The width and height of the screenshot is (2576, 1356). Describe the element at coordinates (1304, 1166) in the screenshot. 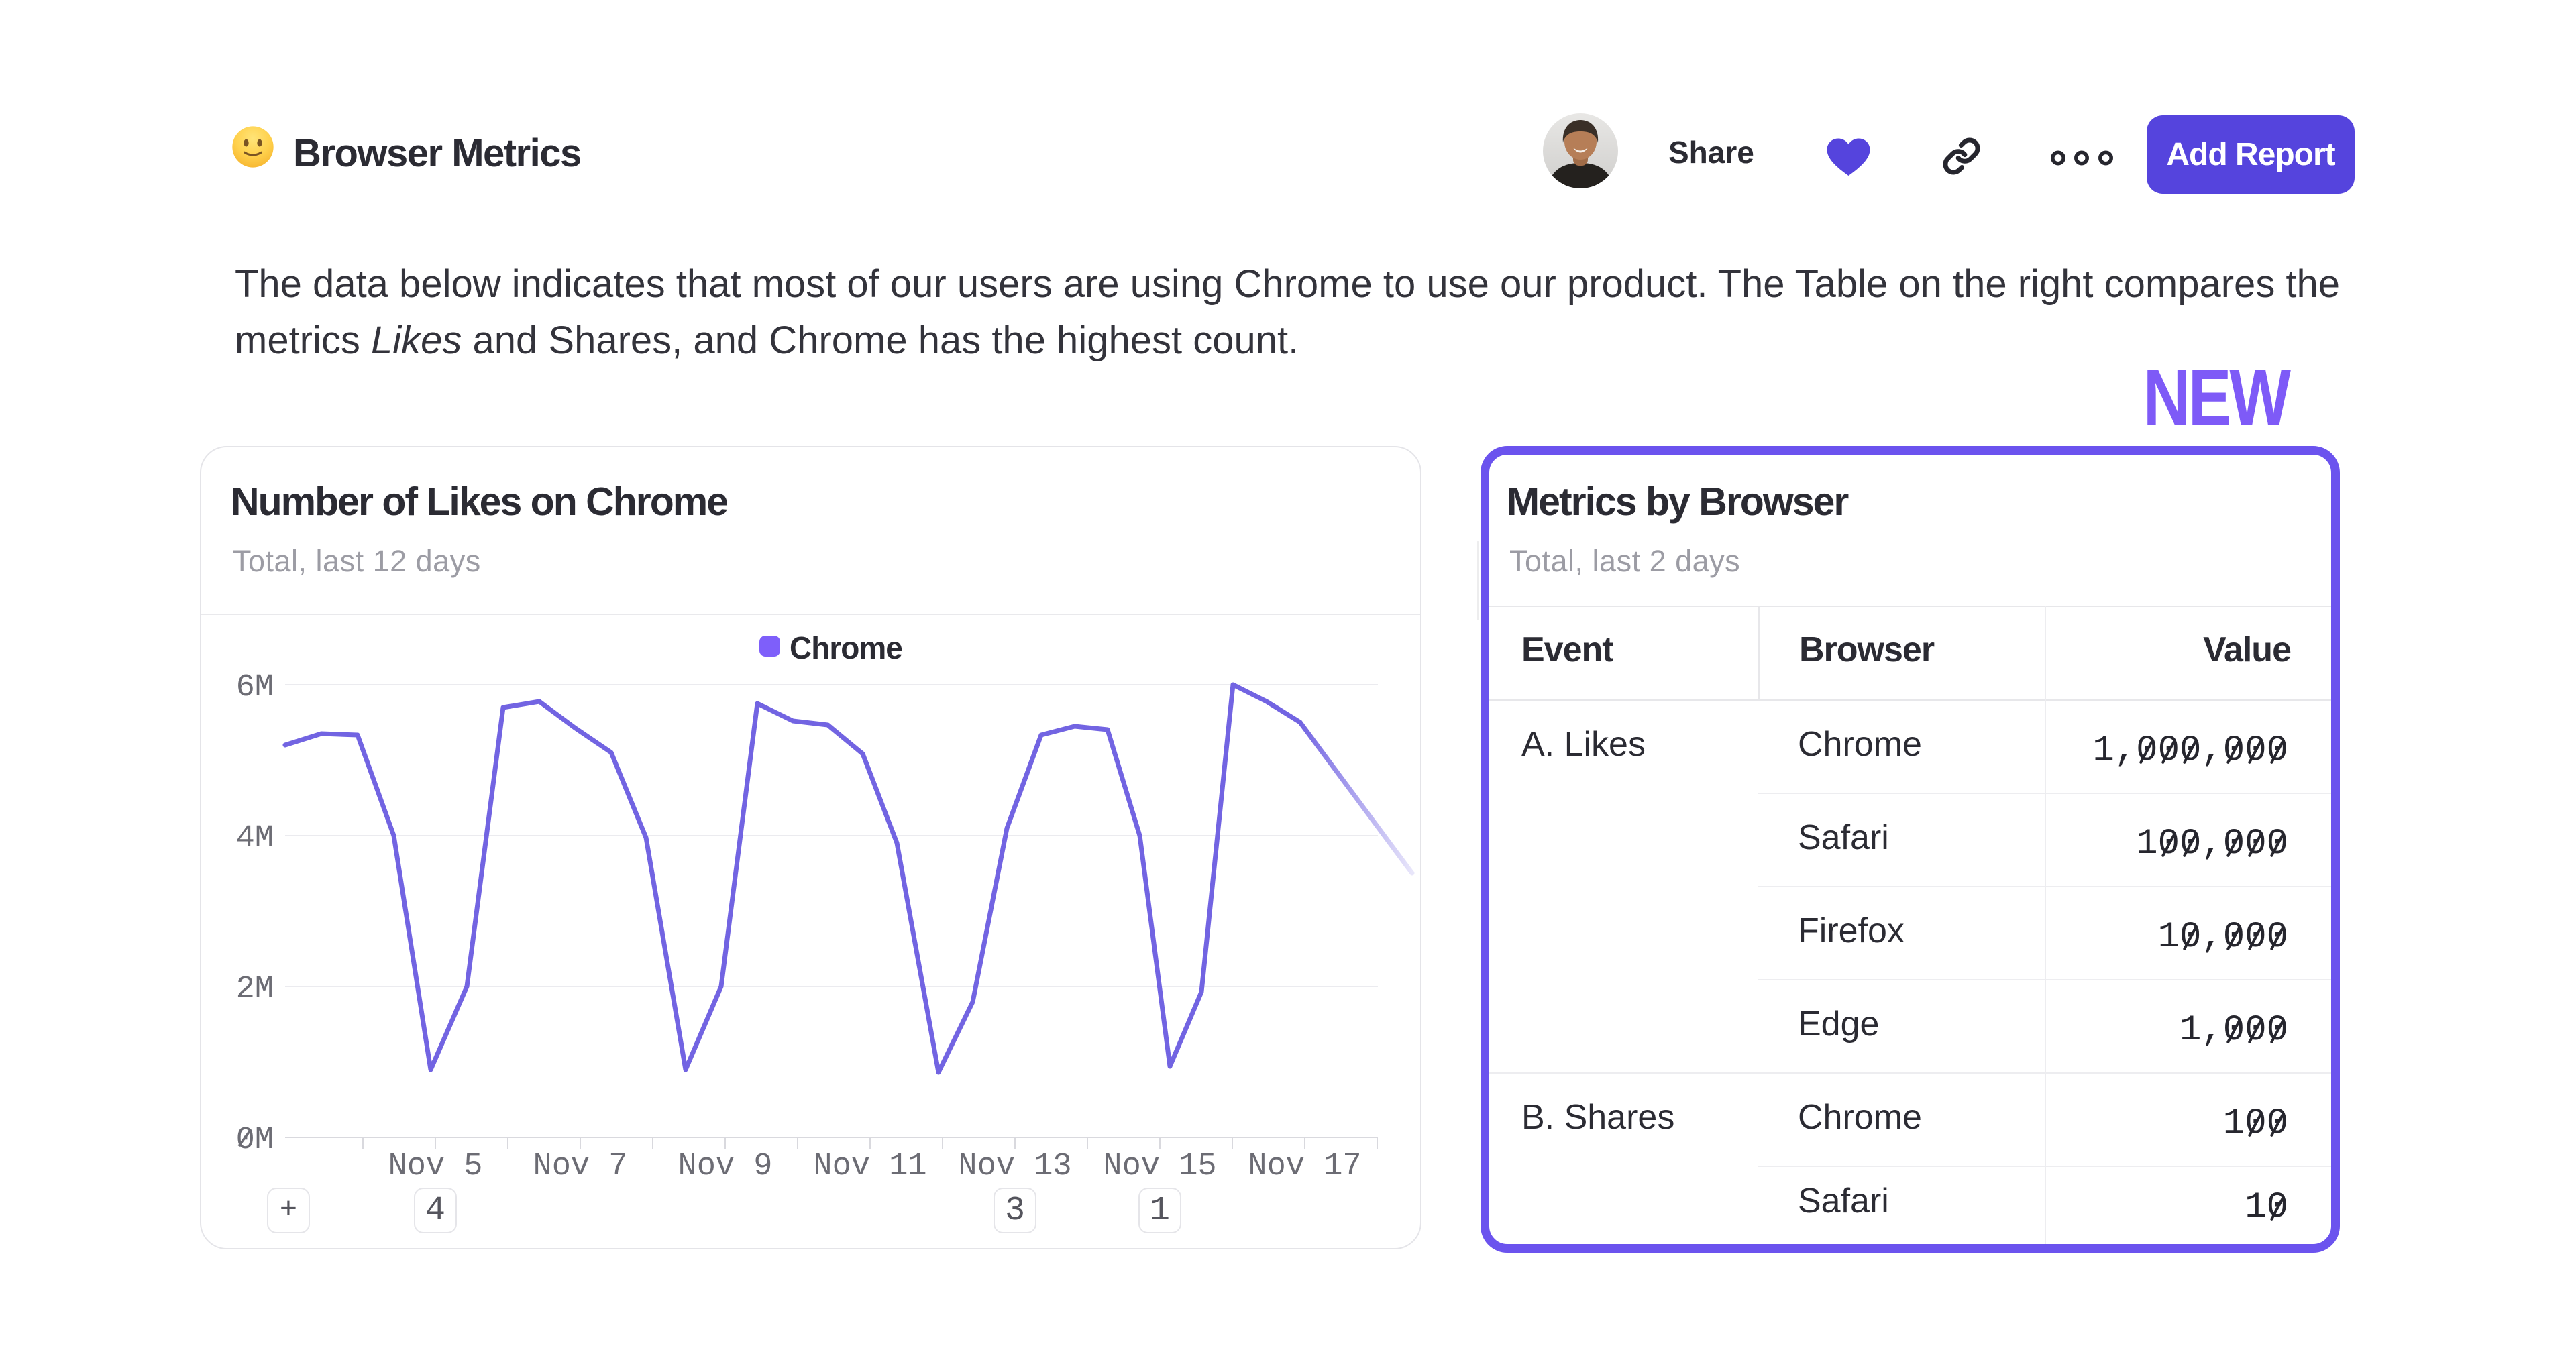

I see `svg-text: Nov 17` at that location.